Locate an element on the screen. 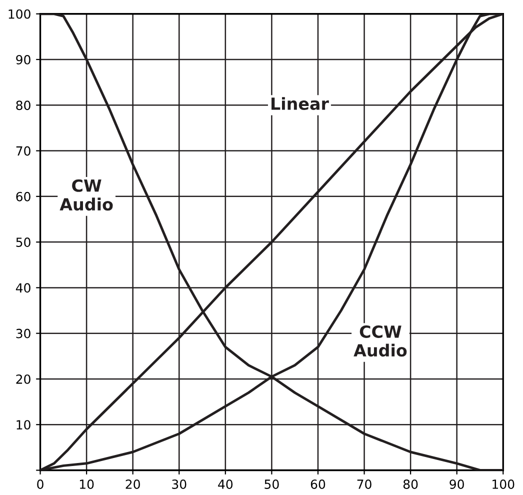 This screenshot has width=523, height=495. x-tick-label: 80 is located at coordinates (410, 484).